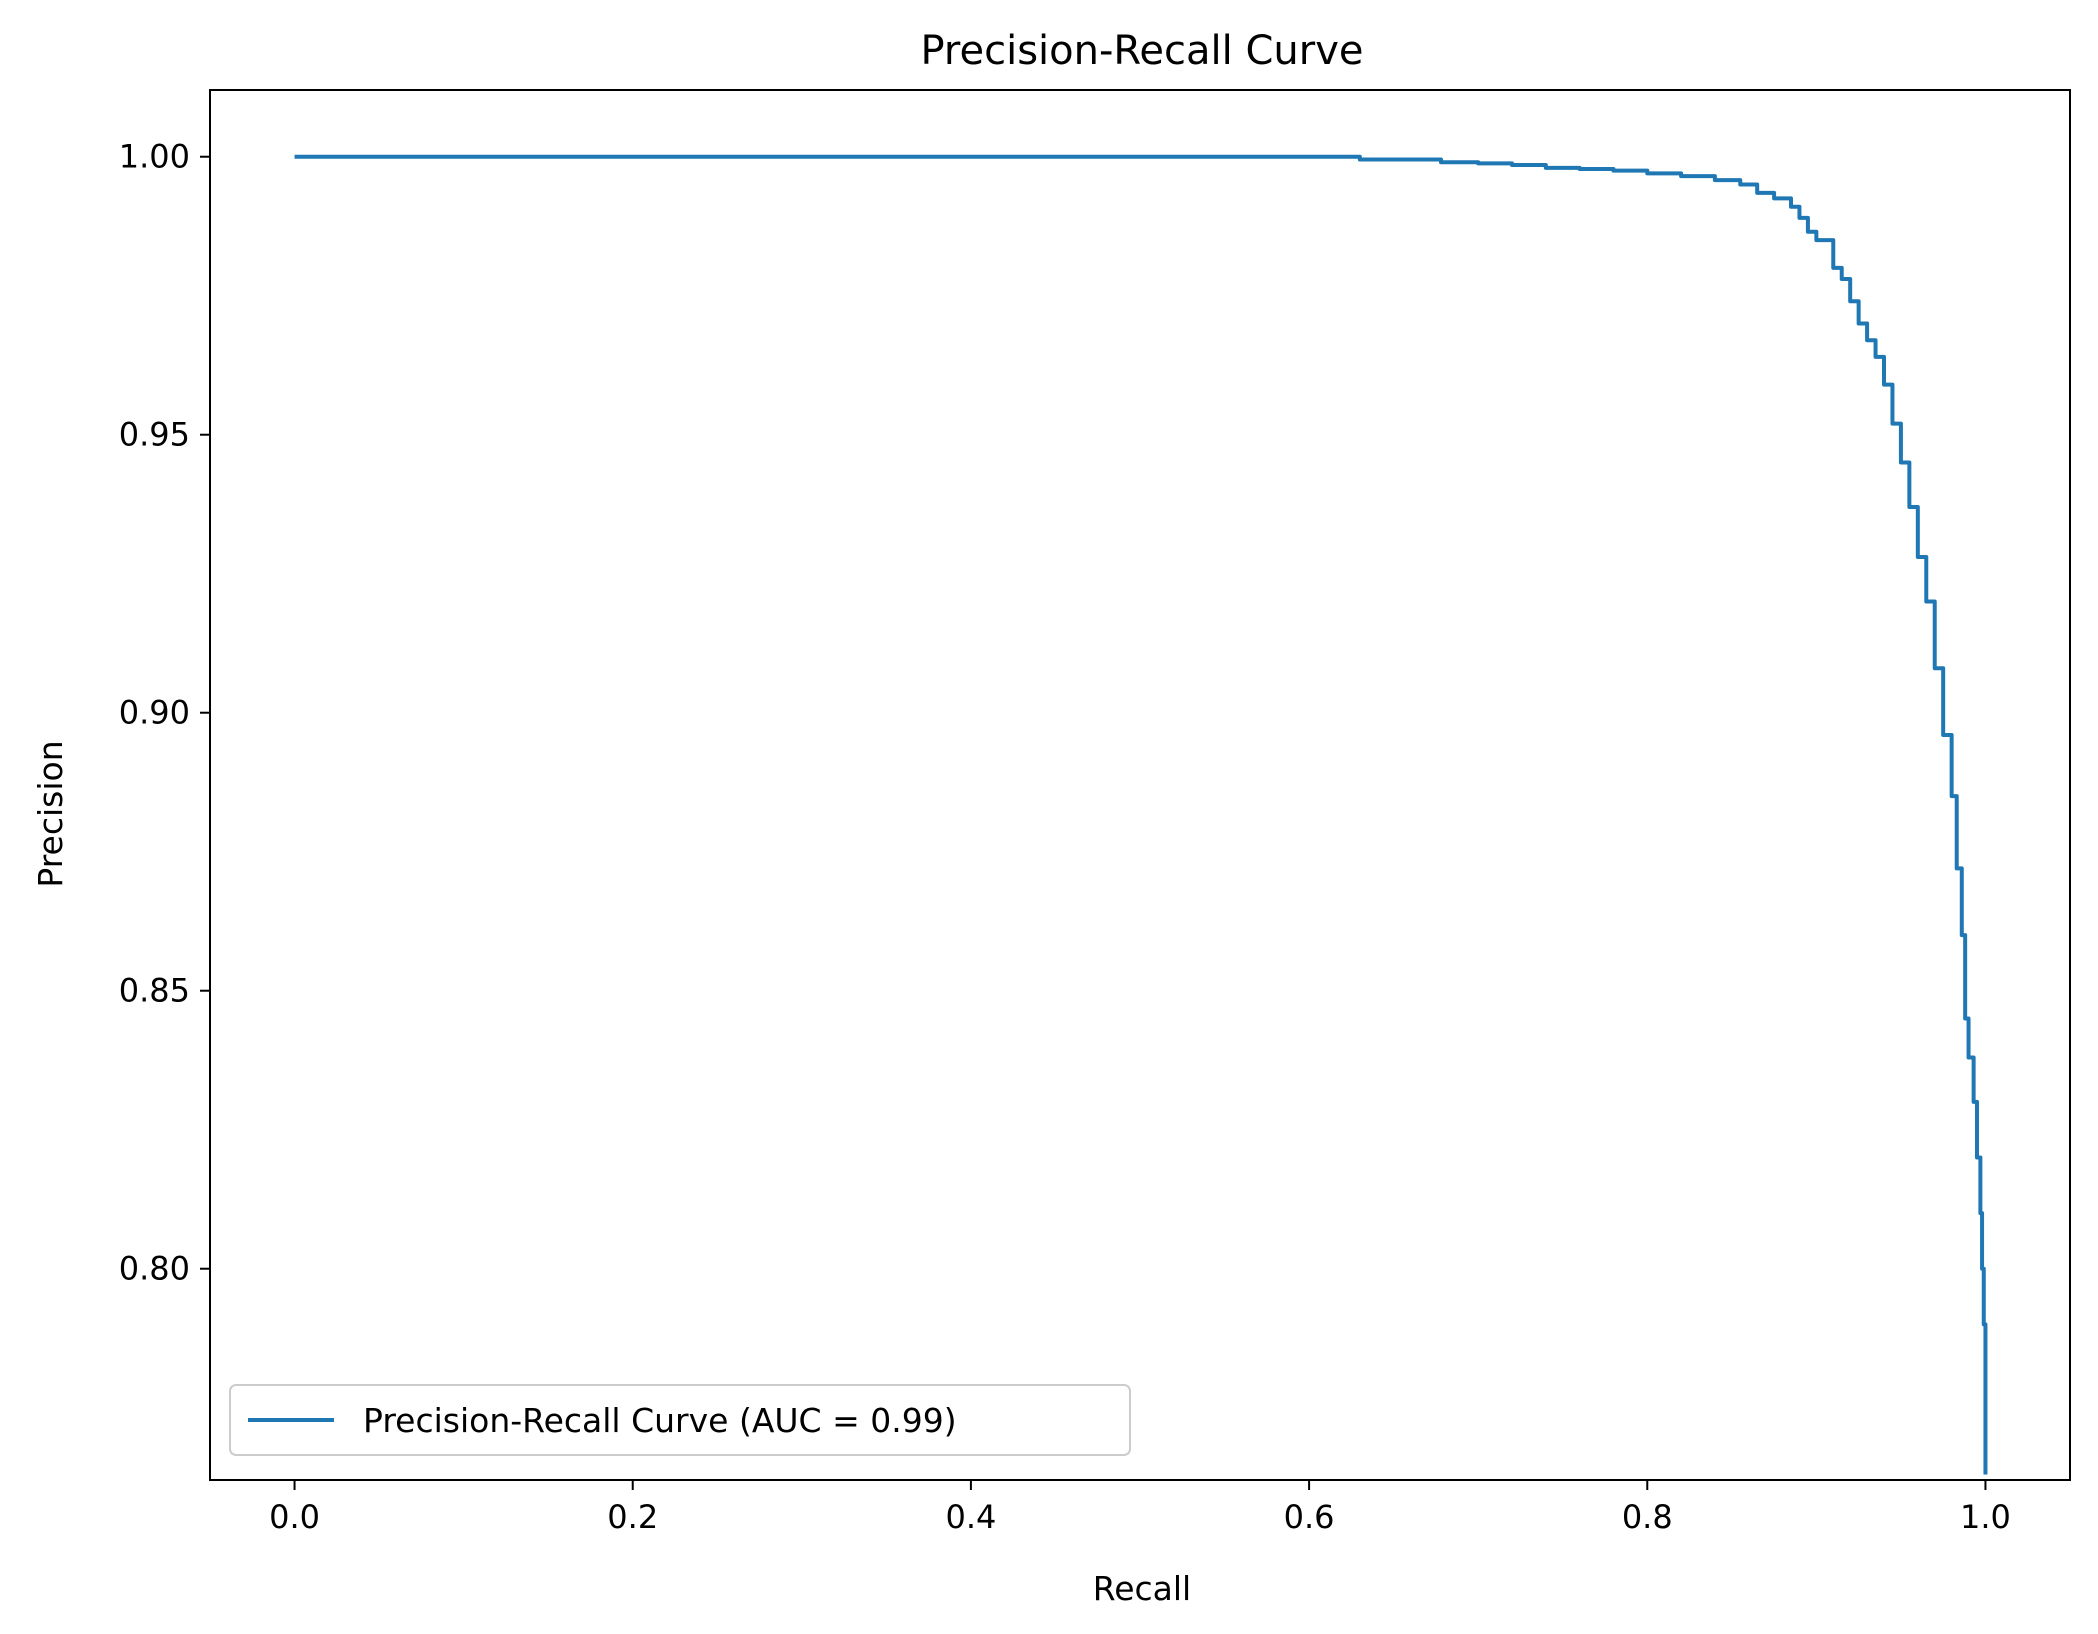  Describe the element at coordinates (660, 1420) in the screenshot. I see `legend-entry-label: Precision-Recall Curve (AUC = 0.99)` at that location.